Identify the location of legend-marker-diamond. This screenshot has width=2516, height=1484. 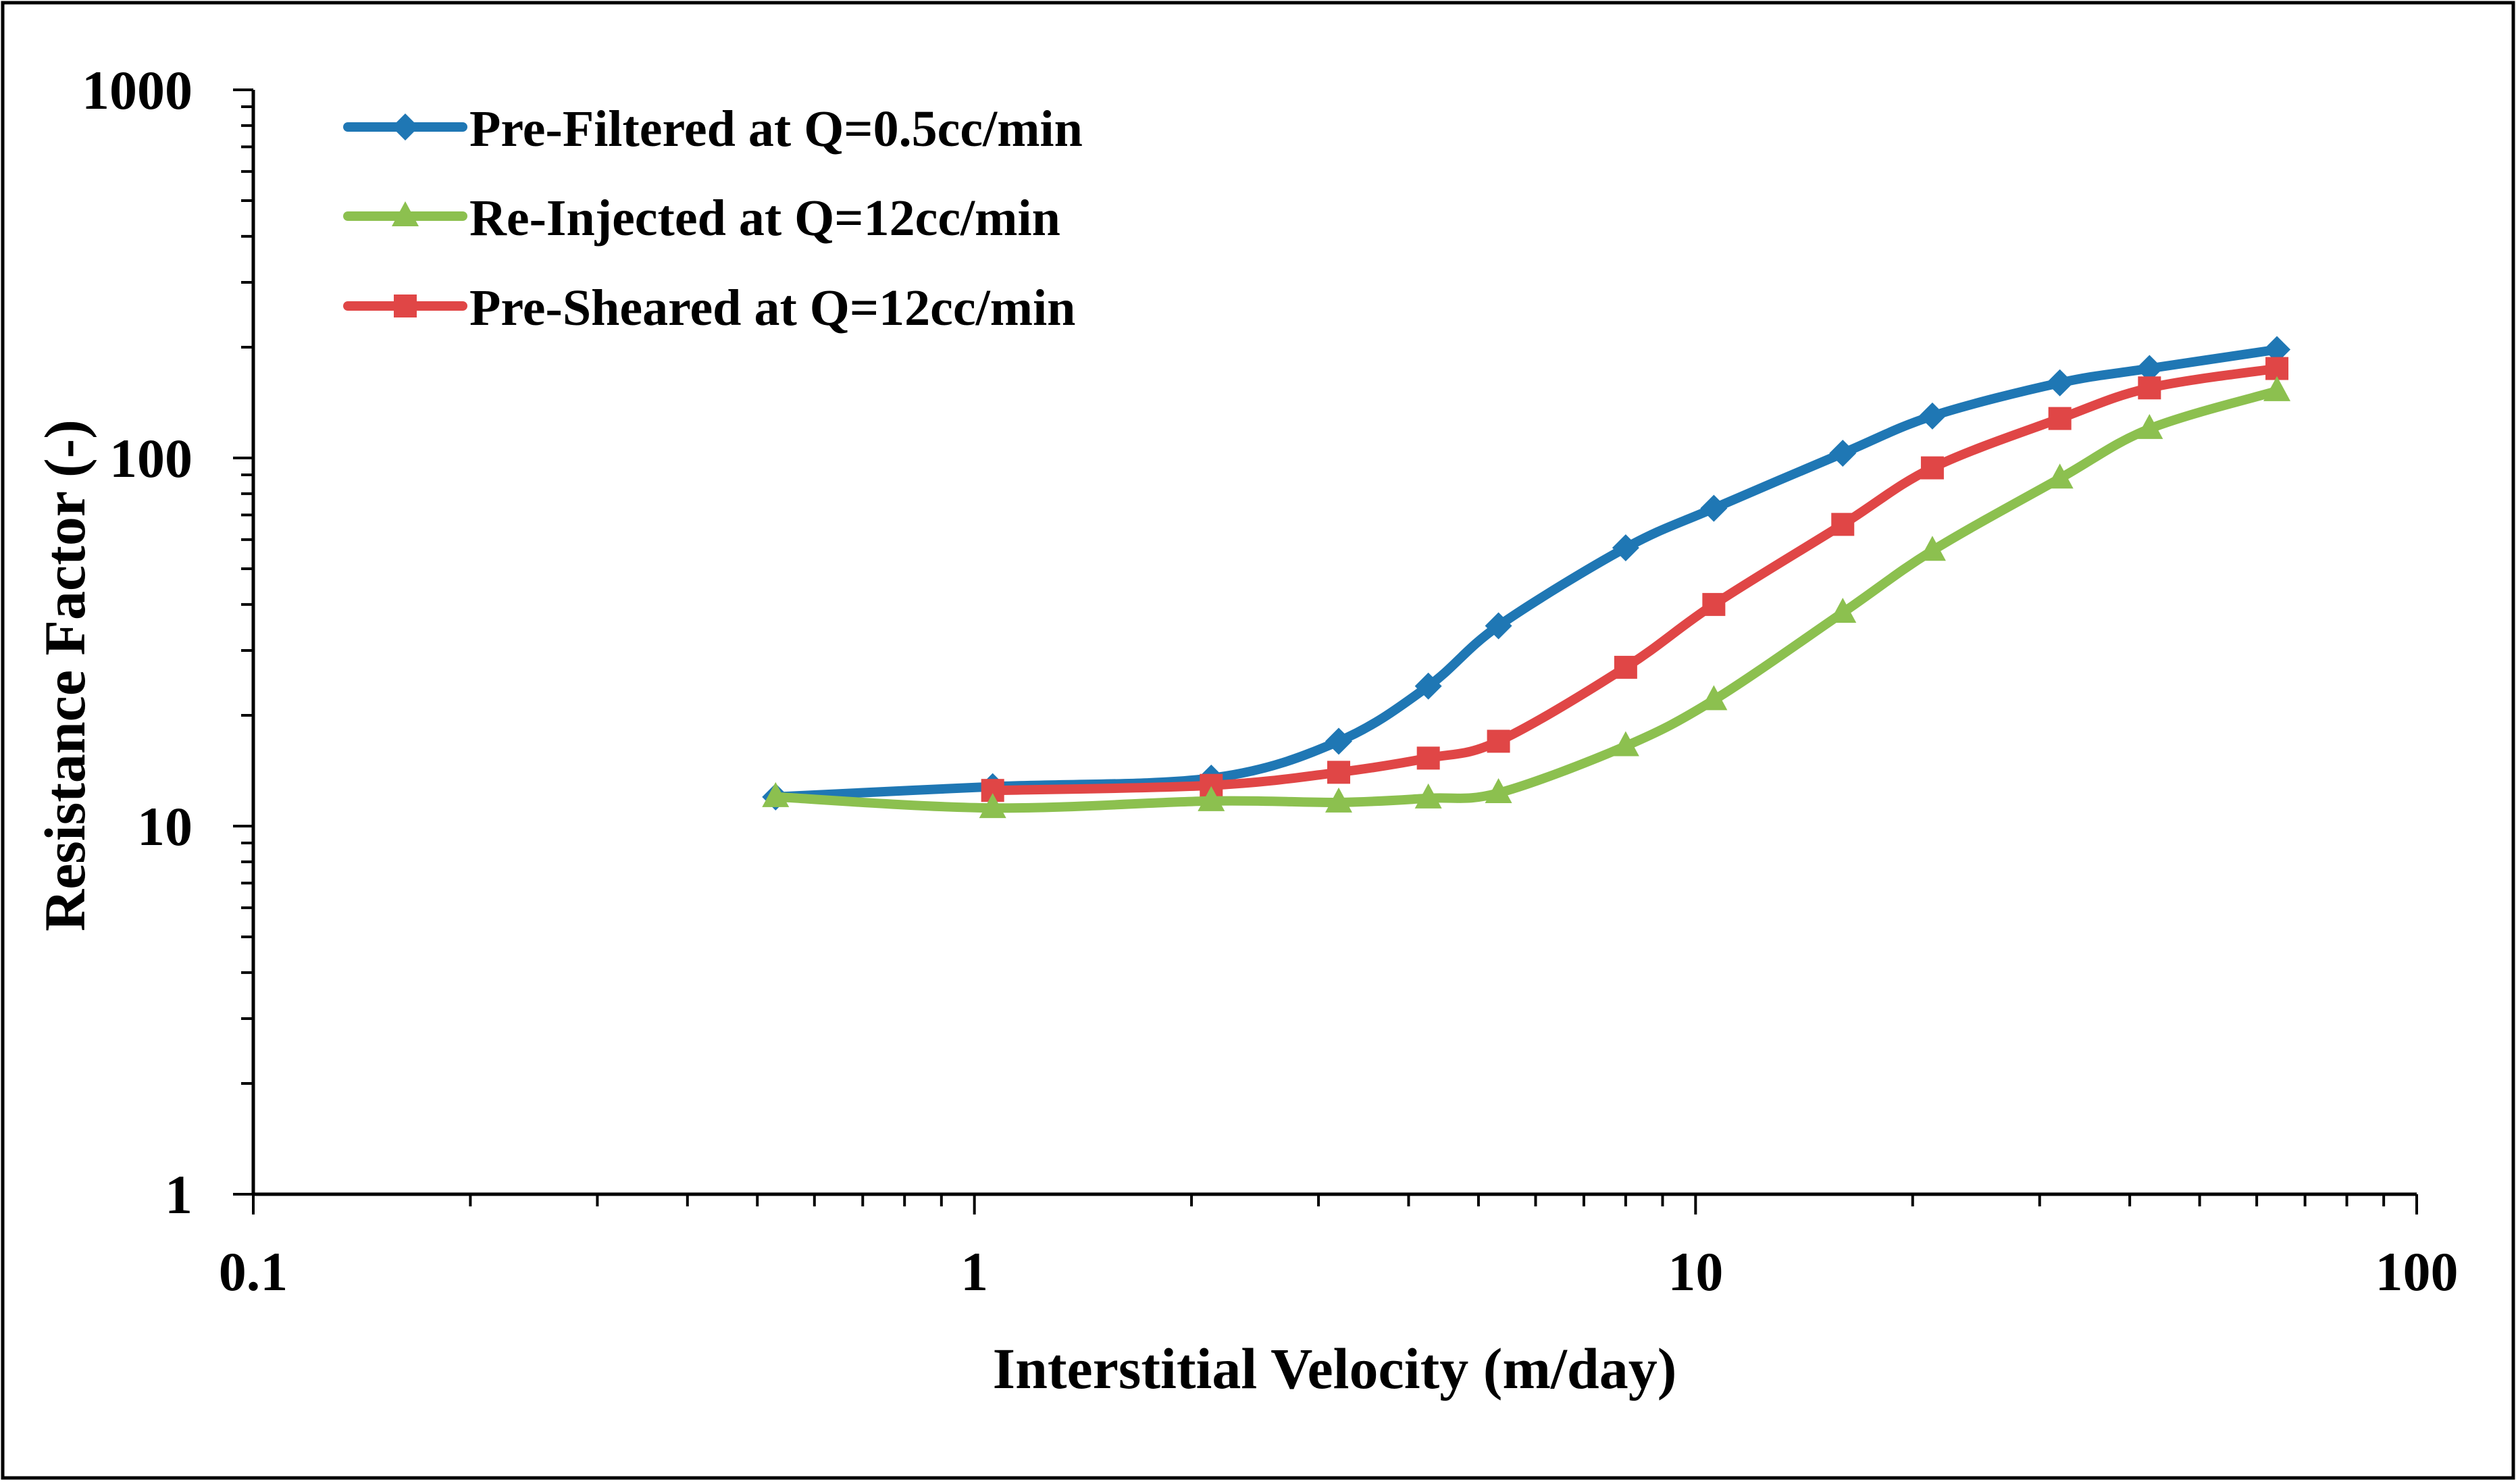
(405, 126).